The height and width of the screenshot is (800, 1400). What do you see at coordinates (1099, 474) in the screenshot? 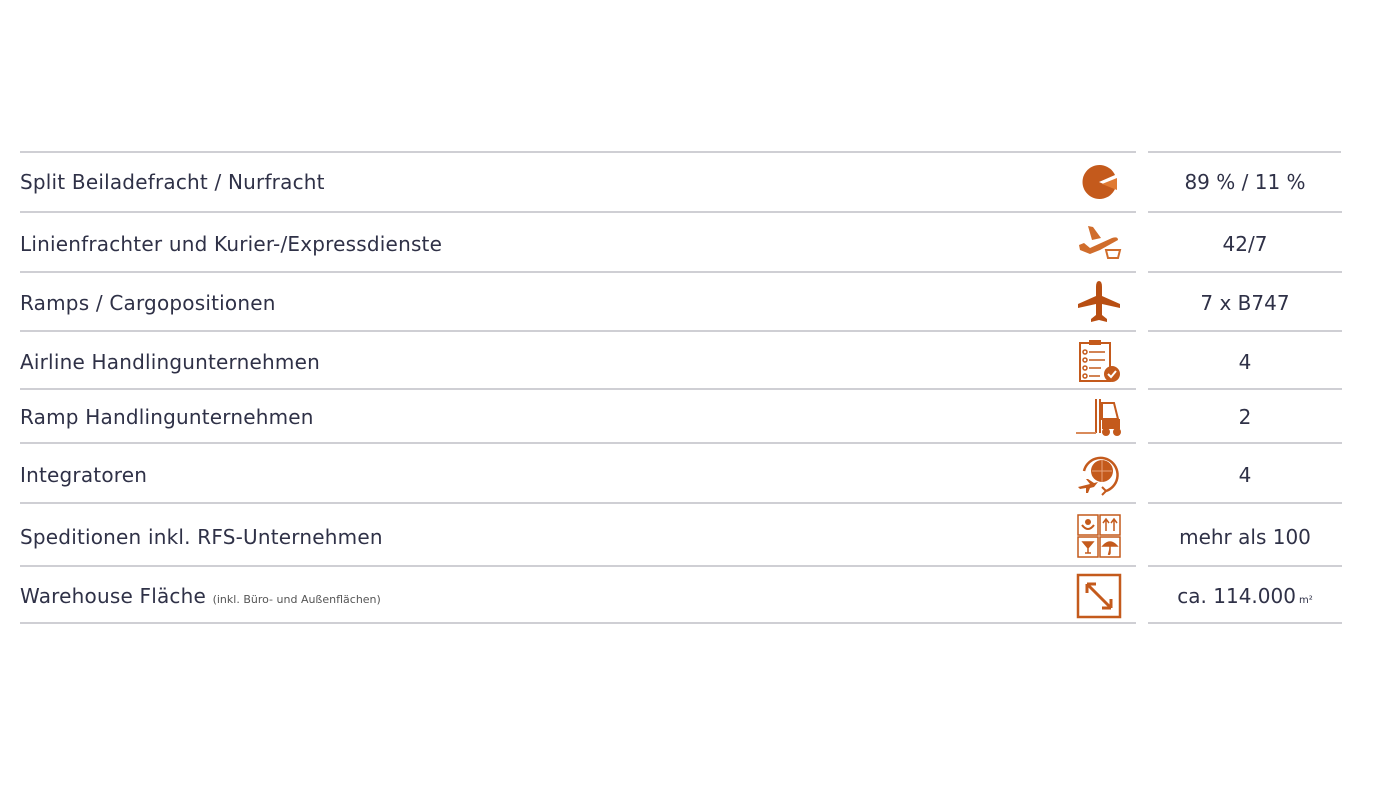
I see `globe-plane-icon` at bounding box center [1099, 474].